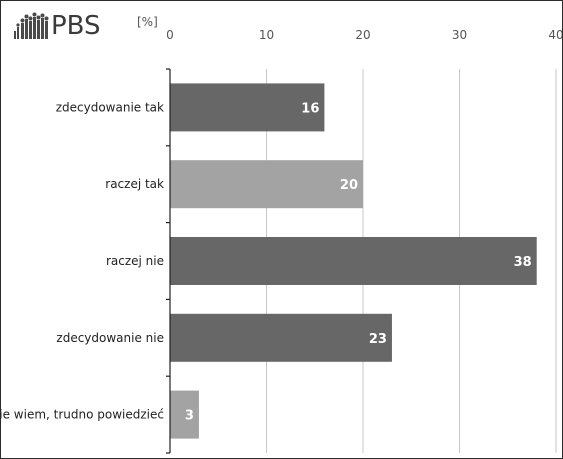 This screenshot has height=459, width=563. Describe the element at coordinates (189, 416) in the screenshot. I see `data-label: 3` at that location.